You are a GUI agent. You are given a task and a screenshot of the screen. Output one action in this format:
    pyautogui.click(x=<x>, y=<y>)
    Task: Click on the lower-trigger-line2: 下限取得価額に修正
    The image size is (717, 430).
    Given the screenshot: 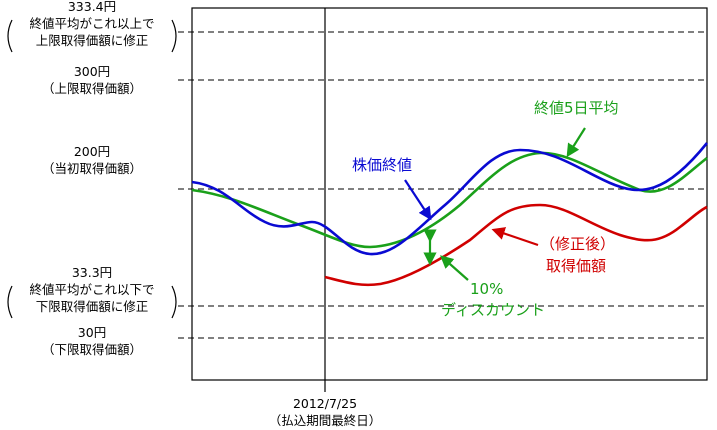 What is the action you would take?
    pyautogui.click(x=92, y=306)
    